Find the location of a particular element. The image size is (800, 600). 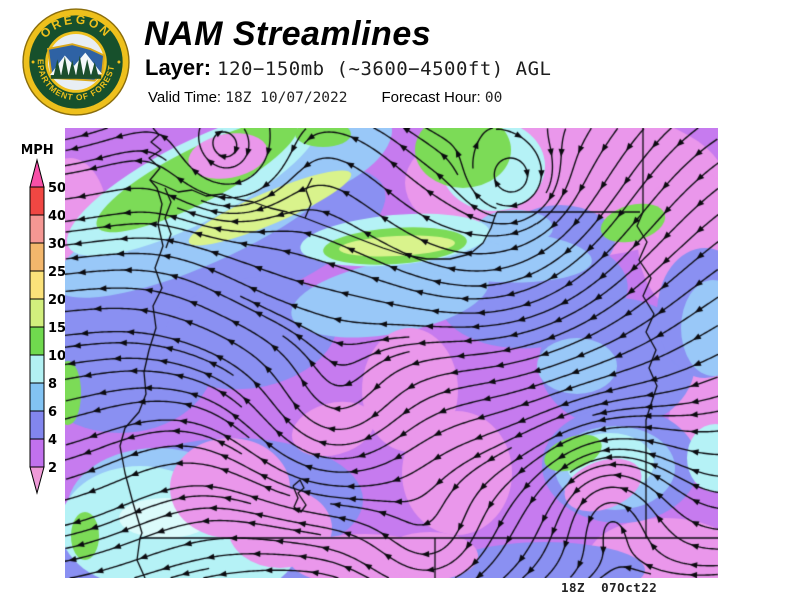

layer-line: Layer: 120−150mb (~3600−4500ft) AGL is located at coordinates (348, 68).